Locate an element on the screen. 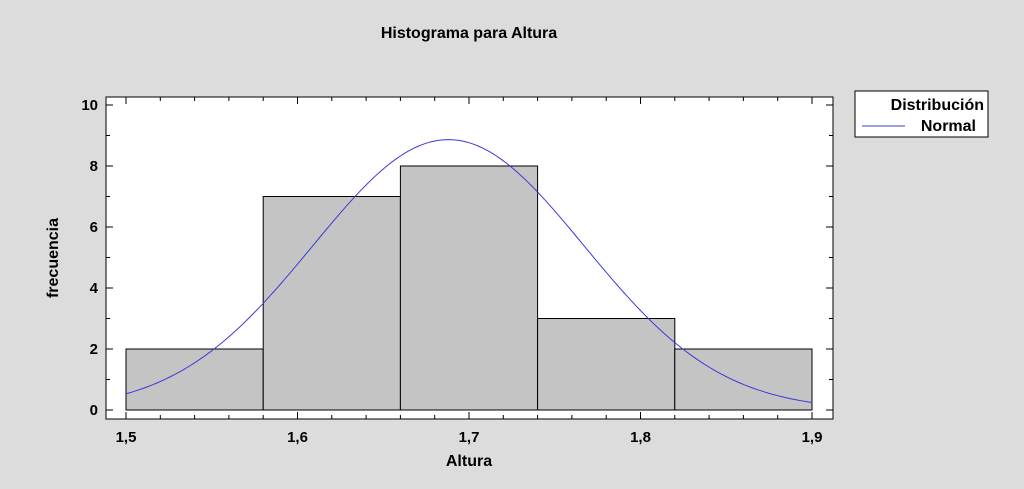 This screenshot has height=489, width=1024. x-axis-title: Altura is located at coordinates (469, 461).